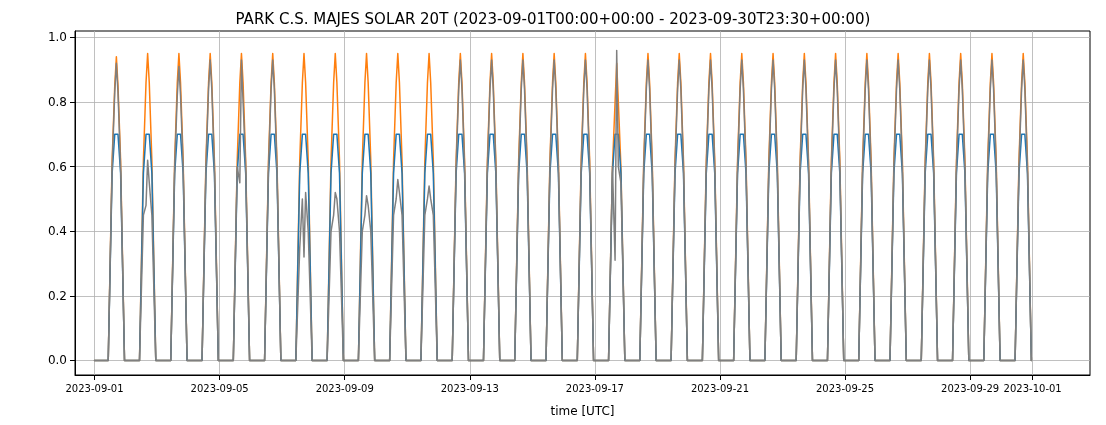 The height and width of the screenshot is (425, 1106). Describe the element at coordinates (582, 411) in the screenshot. I see `x-axis-title: time [UTC]` at that location.